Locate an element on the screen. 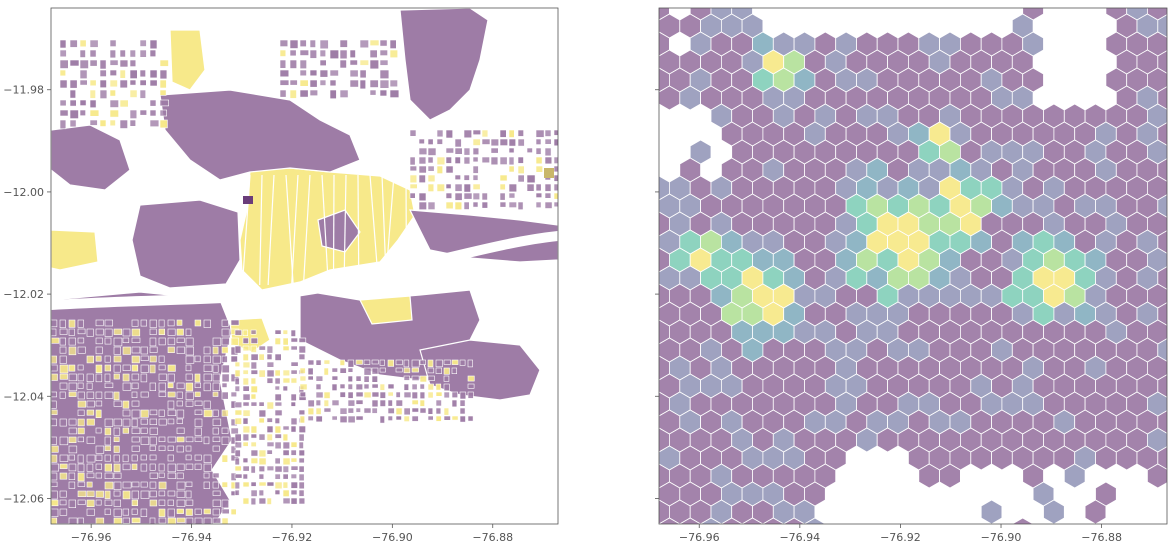 The height and width of the screenshot is (550, 1174). x-tick-label: −76.90 is located at coordinates (1001, 537).